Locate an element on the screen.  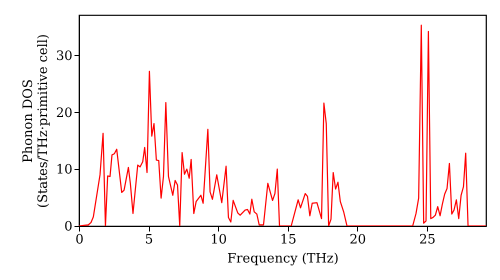
y-axis-title: Phonon DOS (States/THz·primitive cell) is located at coordinates (35, 121).